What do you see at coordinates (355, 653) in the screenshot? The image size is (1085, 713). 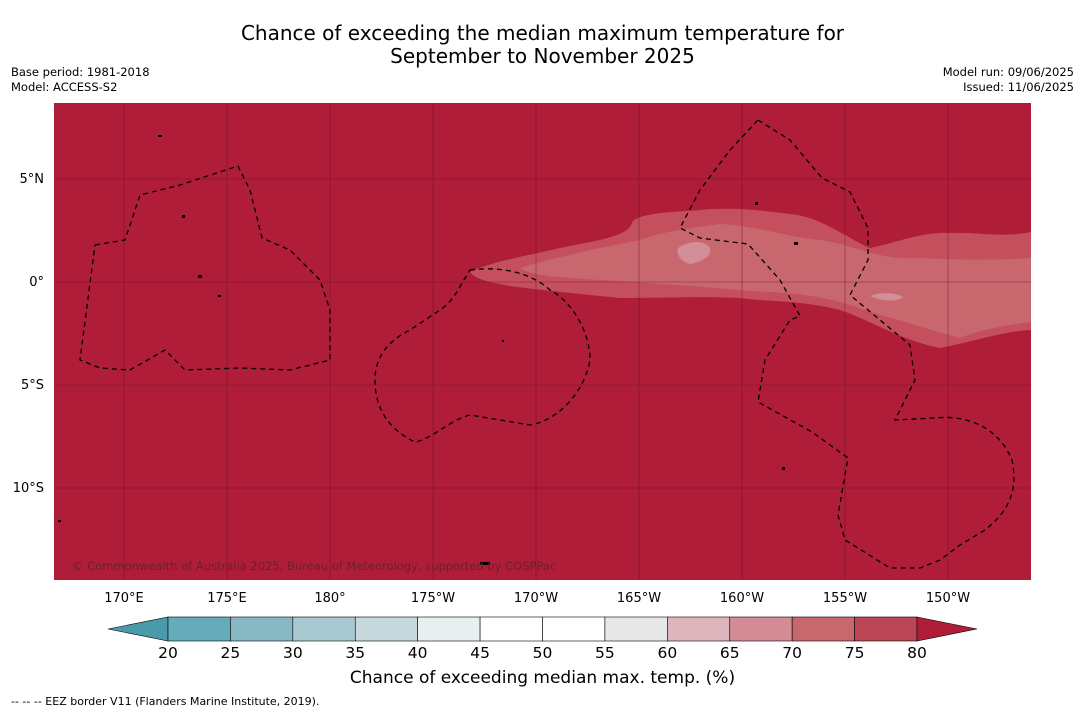 I see `colorbar-label: 35` at bounding box center [355, 653].